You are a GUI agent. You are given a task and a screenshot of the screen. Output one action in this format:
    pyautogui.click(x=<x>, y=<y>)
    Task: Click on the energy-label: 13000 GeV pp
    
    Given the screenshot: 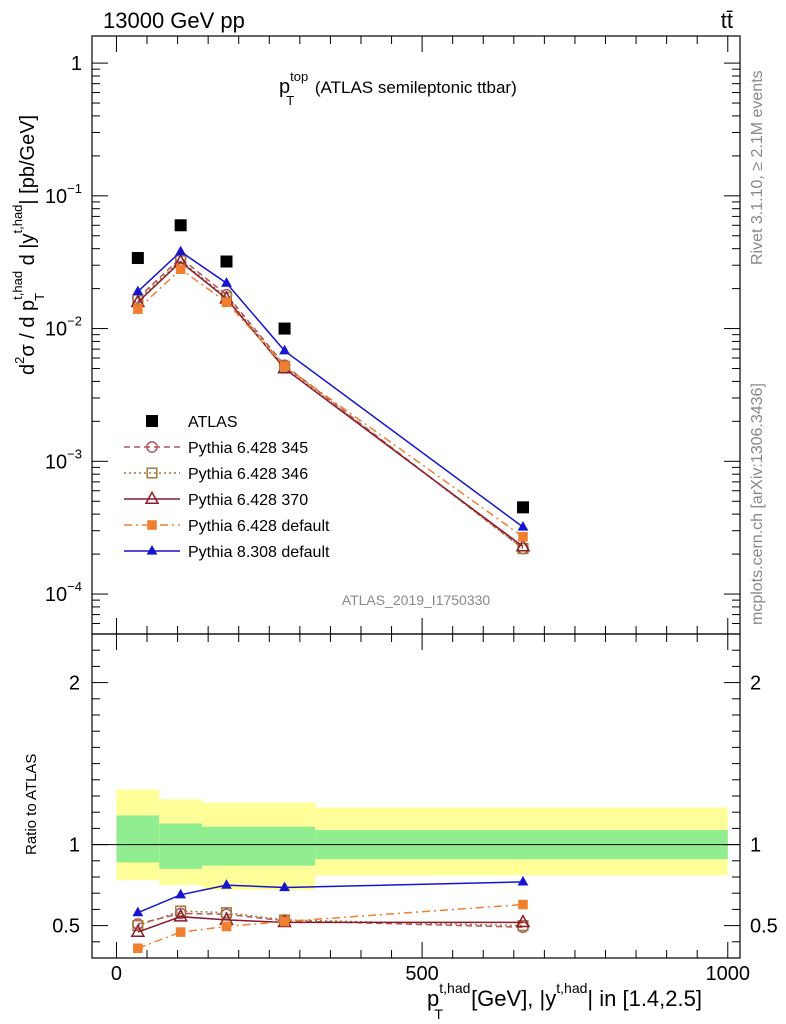 What is the action you would take?
    pyautogui.click(x=174, y=20)
    